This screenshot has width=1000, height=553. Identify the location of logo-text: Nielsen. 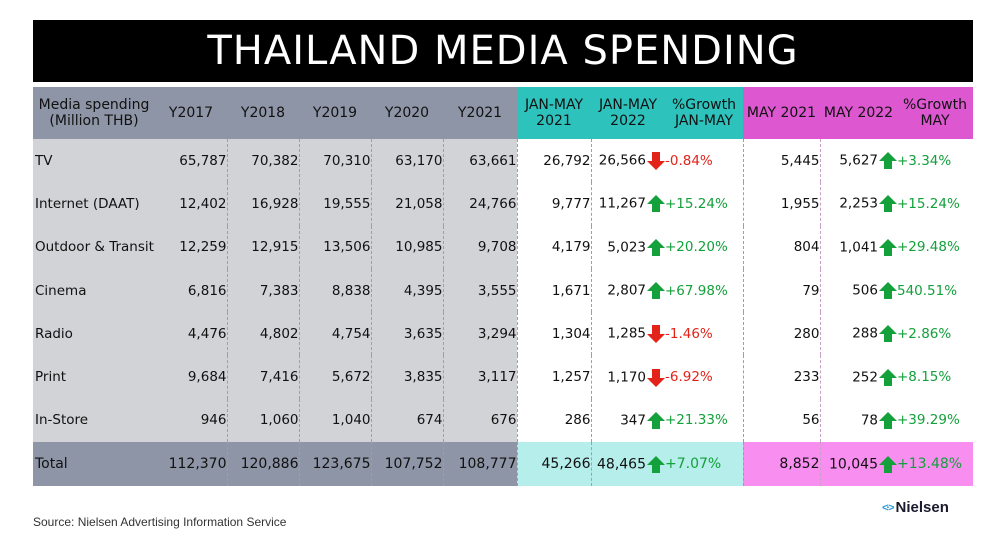
(922, 507).